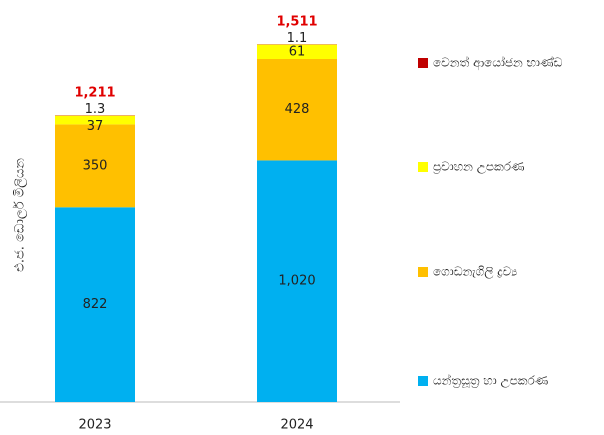 This screenshot has width=604, height=435. What do you see at coordinates (497, 62) in the screenshot?
I see `legend-label: වෙනත් ආයෝජන භාණ්ඩ` at bounding box center [497, 62].